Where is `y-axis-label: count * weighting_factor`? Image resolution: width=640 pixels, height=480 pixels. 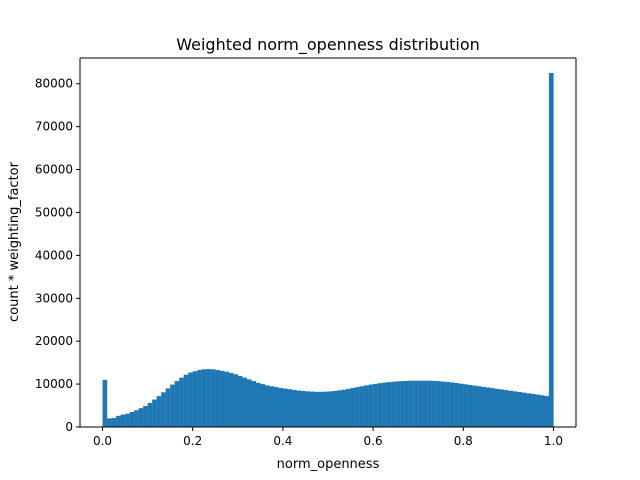
y-axis-label: count * weighting_factor is located at coordinates (14, 241).